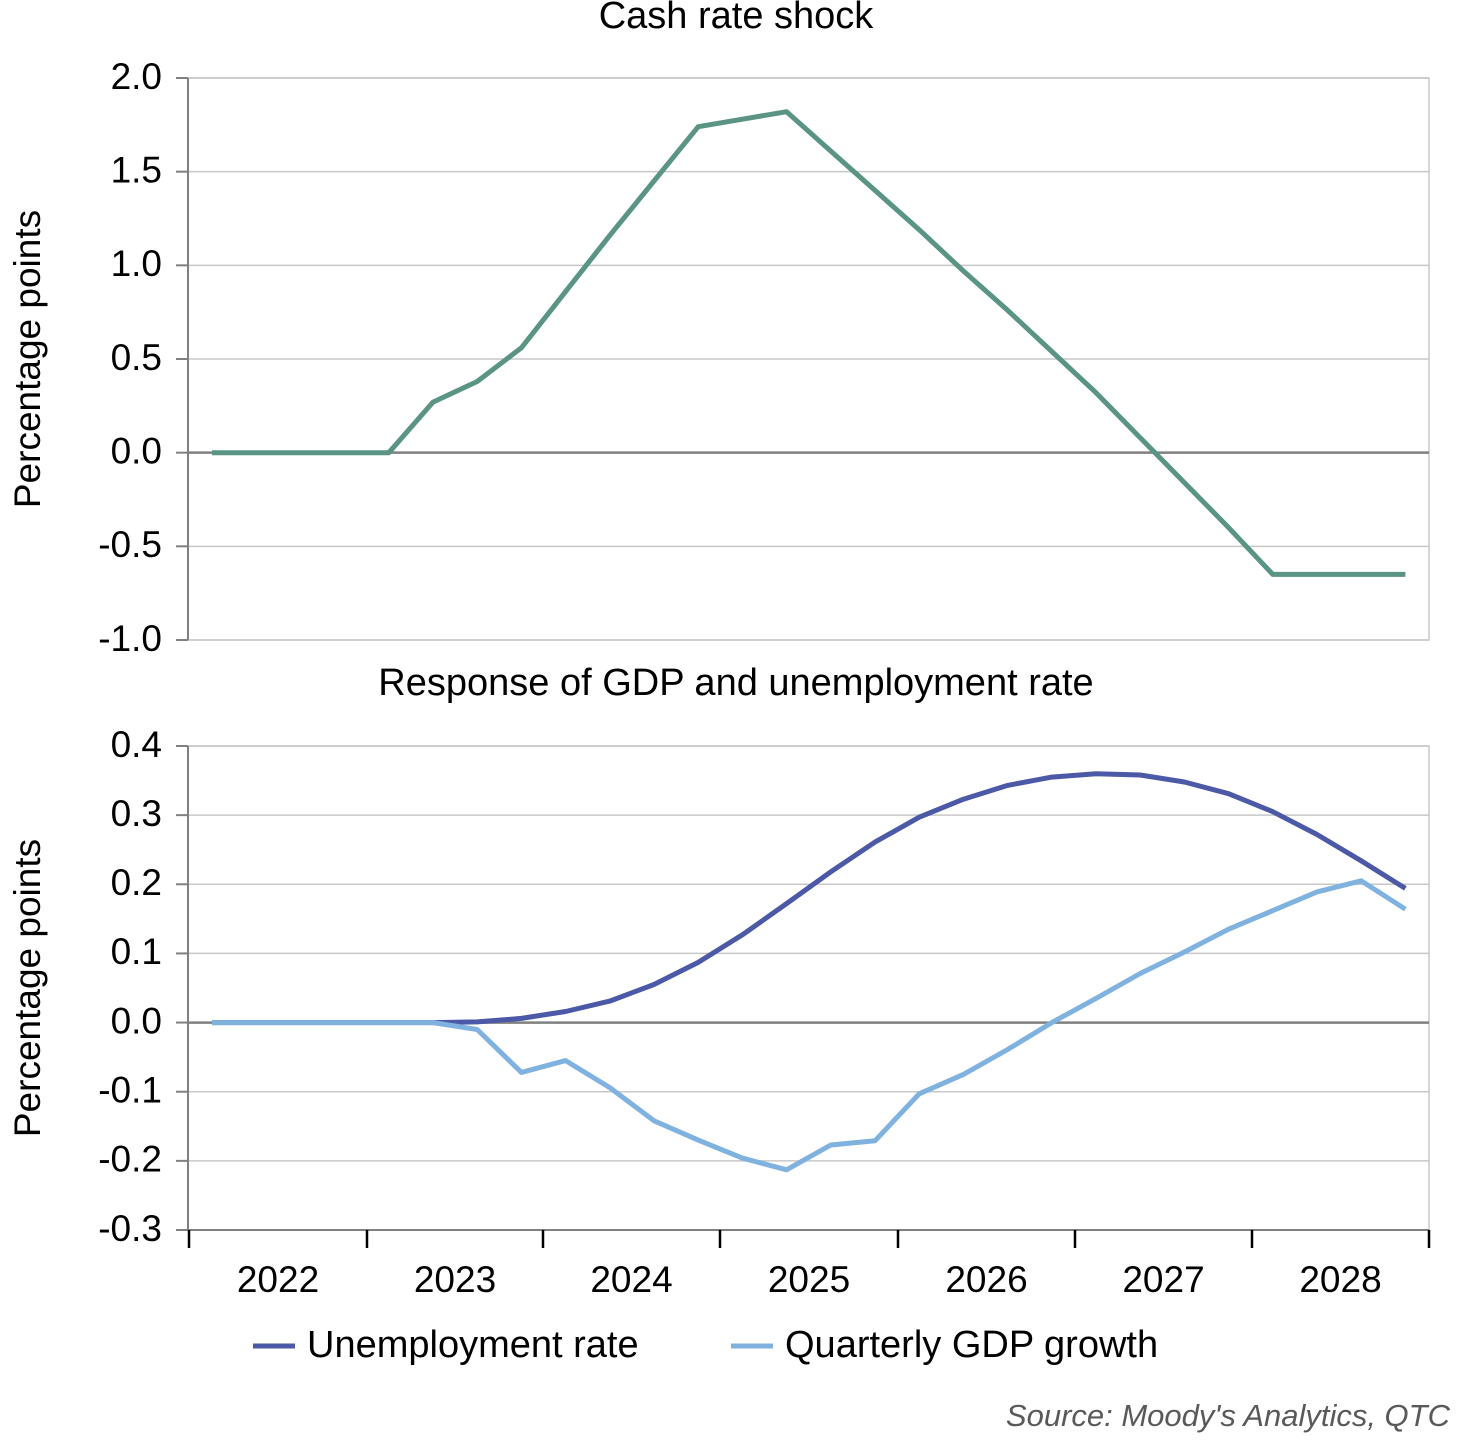  What do you see at coordinates (737, 18) in the screenshot?
I see `cash-rate-chart-title: Cash rate shock` at bounding box center [737, 18].